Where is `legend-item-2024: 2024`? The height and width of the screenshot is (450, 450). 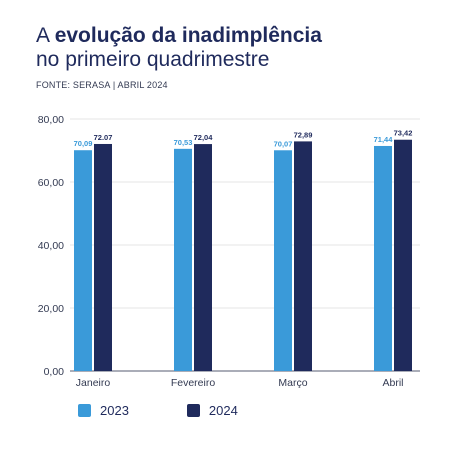 legend-item-2024: 2024 is located at coordinates (212, 410).